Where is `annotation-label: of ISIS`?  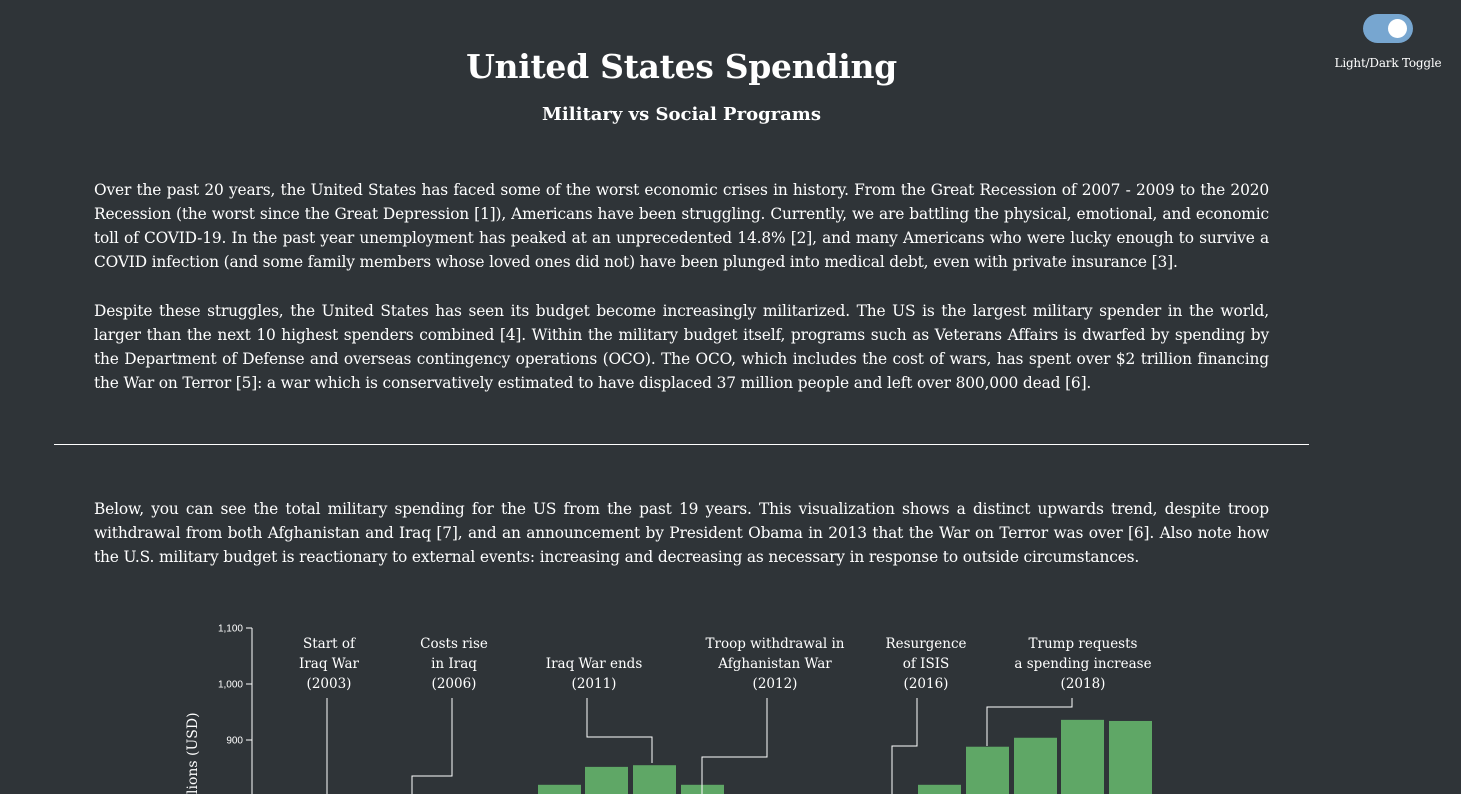
annotation-label: of ISIS is located at coordinates (926, 664).